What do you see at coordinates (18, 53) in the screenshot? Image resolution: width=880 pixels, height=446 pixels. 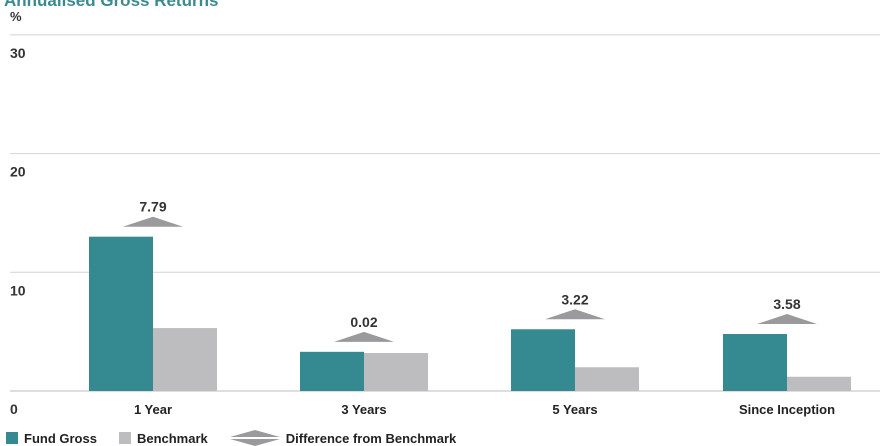 I see `y-tick-label-30: 30` at bounding box center [18, 53].